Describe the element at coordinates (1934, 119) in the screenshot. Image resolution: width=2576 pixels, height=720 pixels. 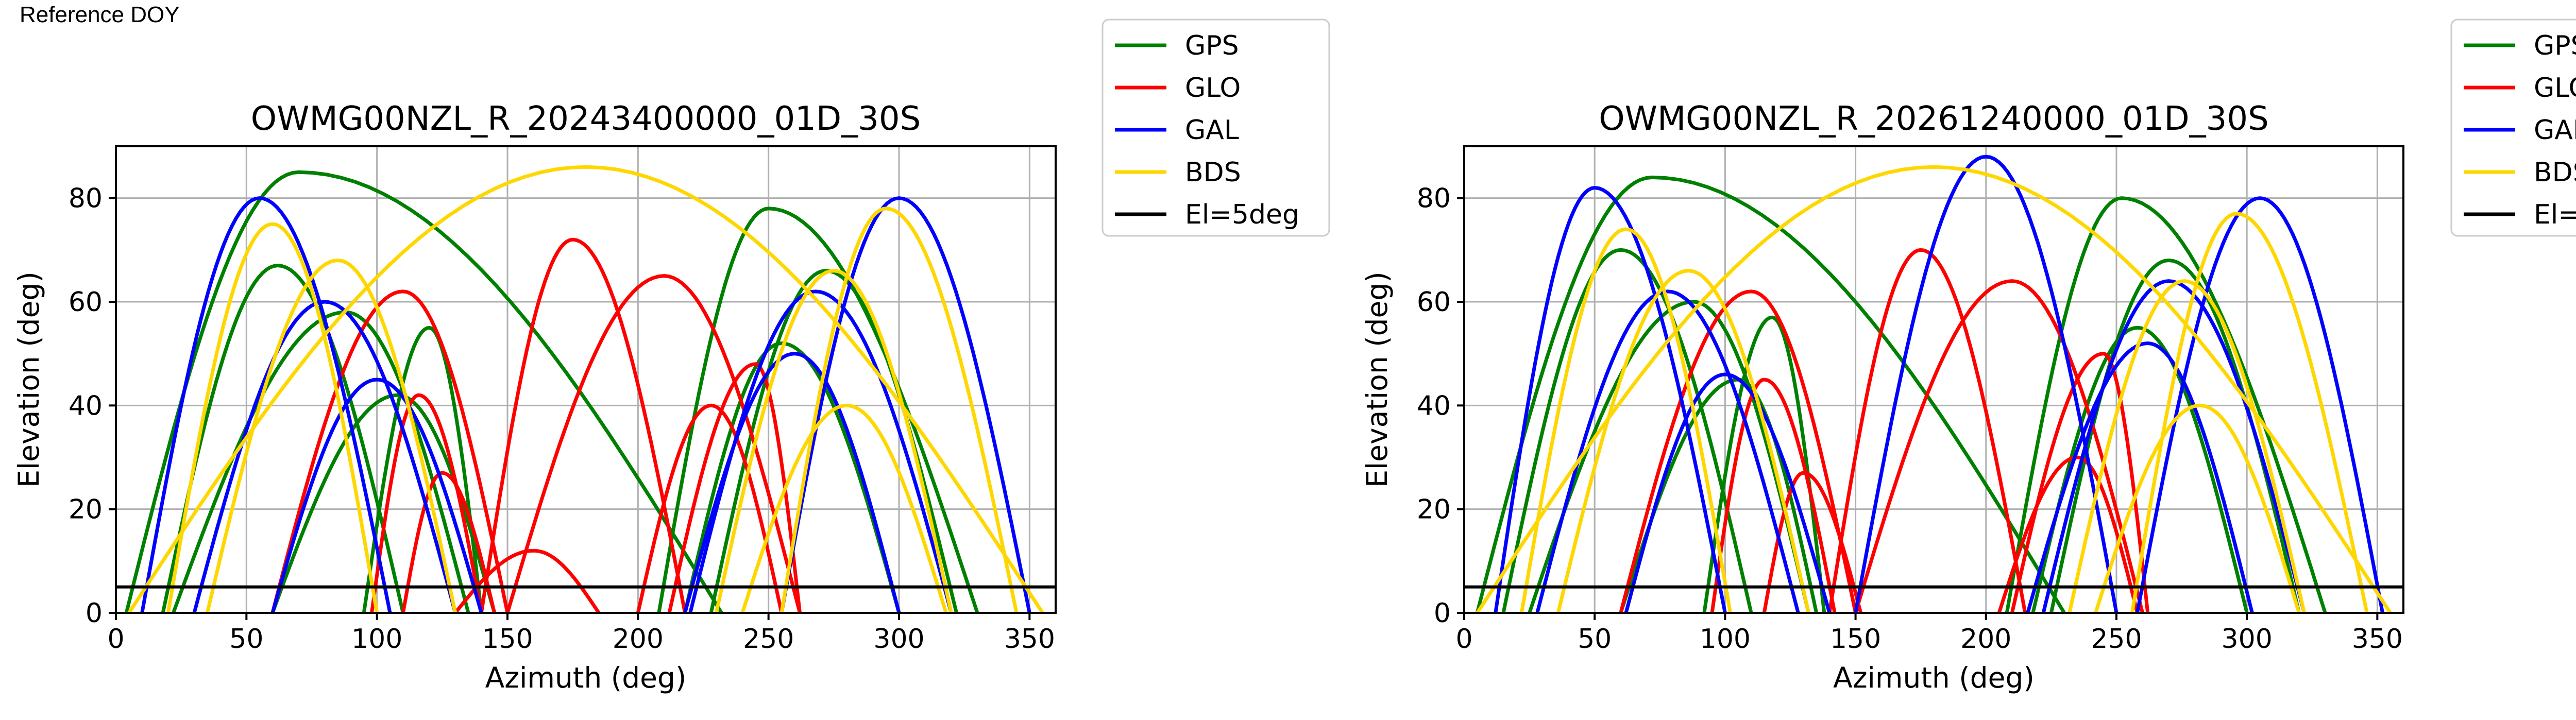
I see `chart-title: OWMG00NZL_R_20261240000_01D_30S` at that location.